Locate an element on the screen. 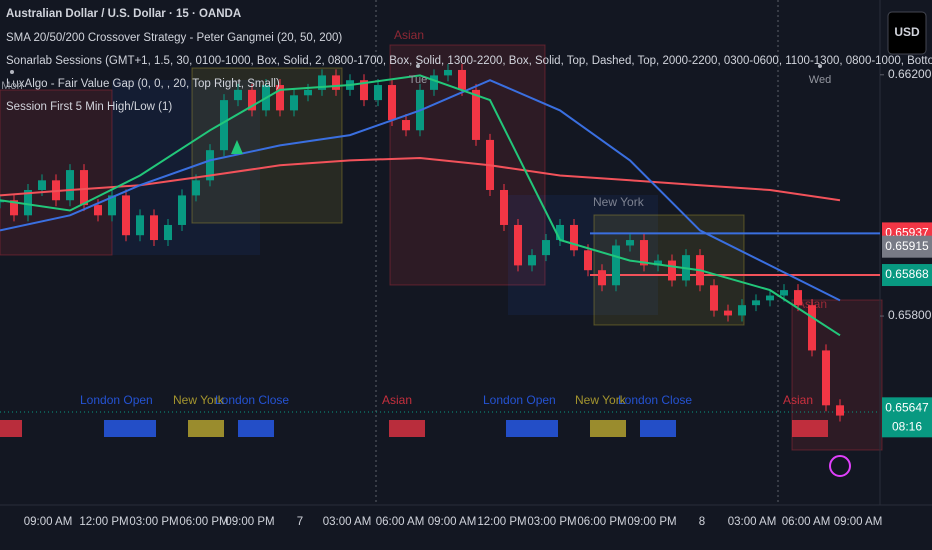 The image size is (932, 550). price-label: 0.65915 is located at coordinates (907, 246).